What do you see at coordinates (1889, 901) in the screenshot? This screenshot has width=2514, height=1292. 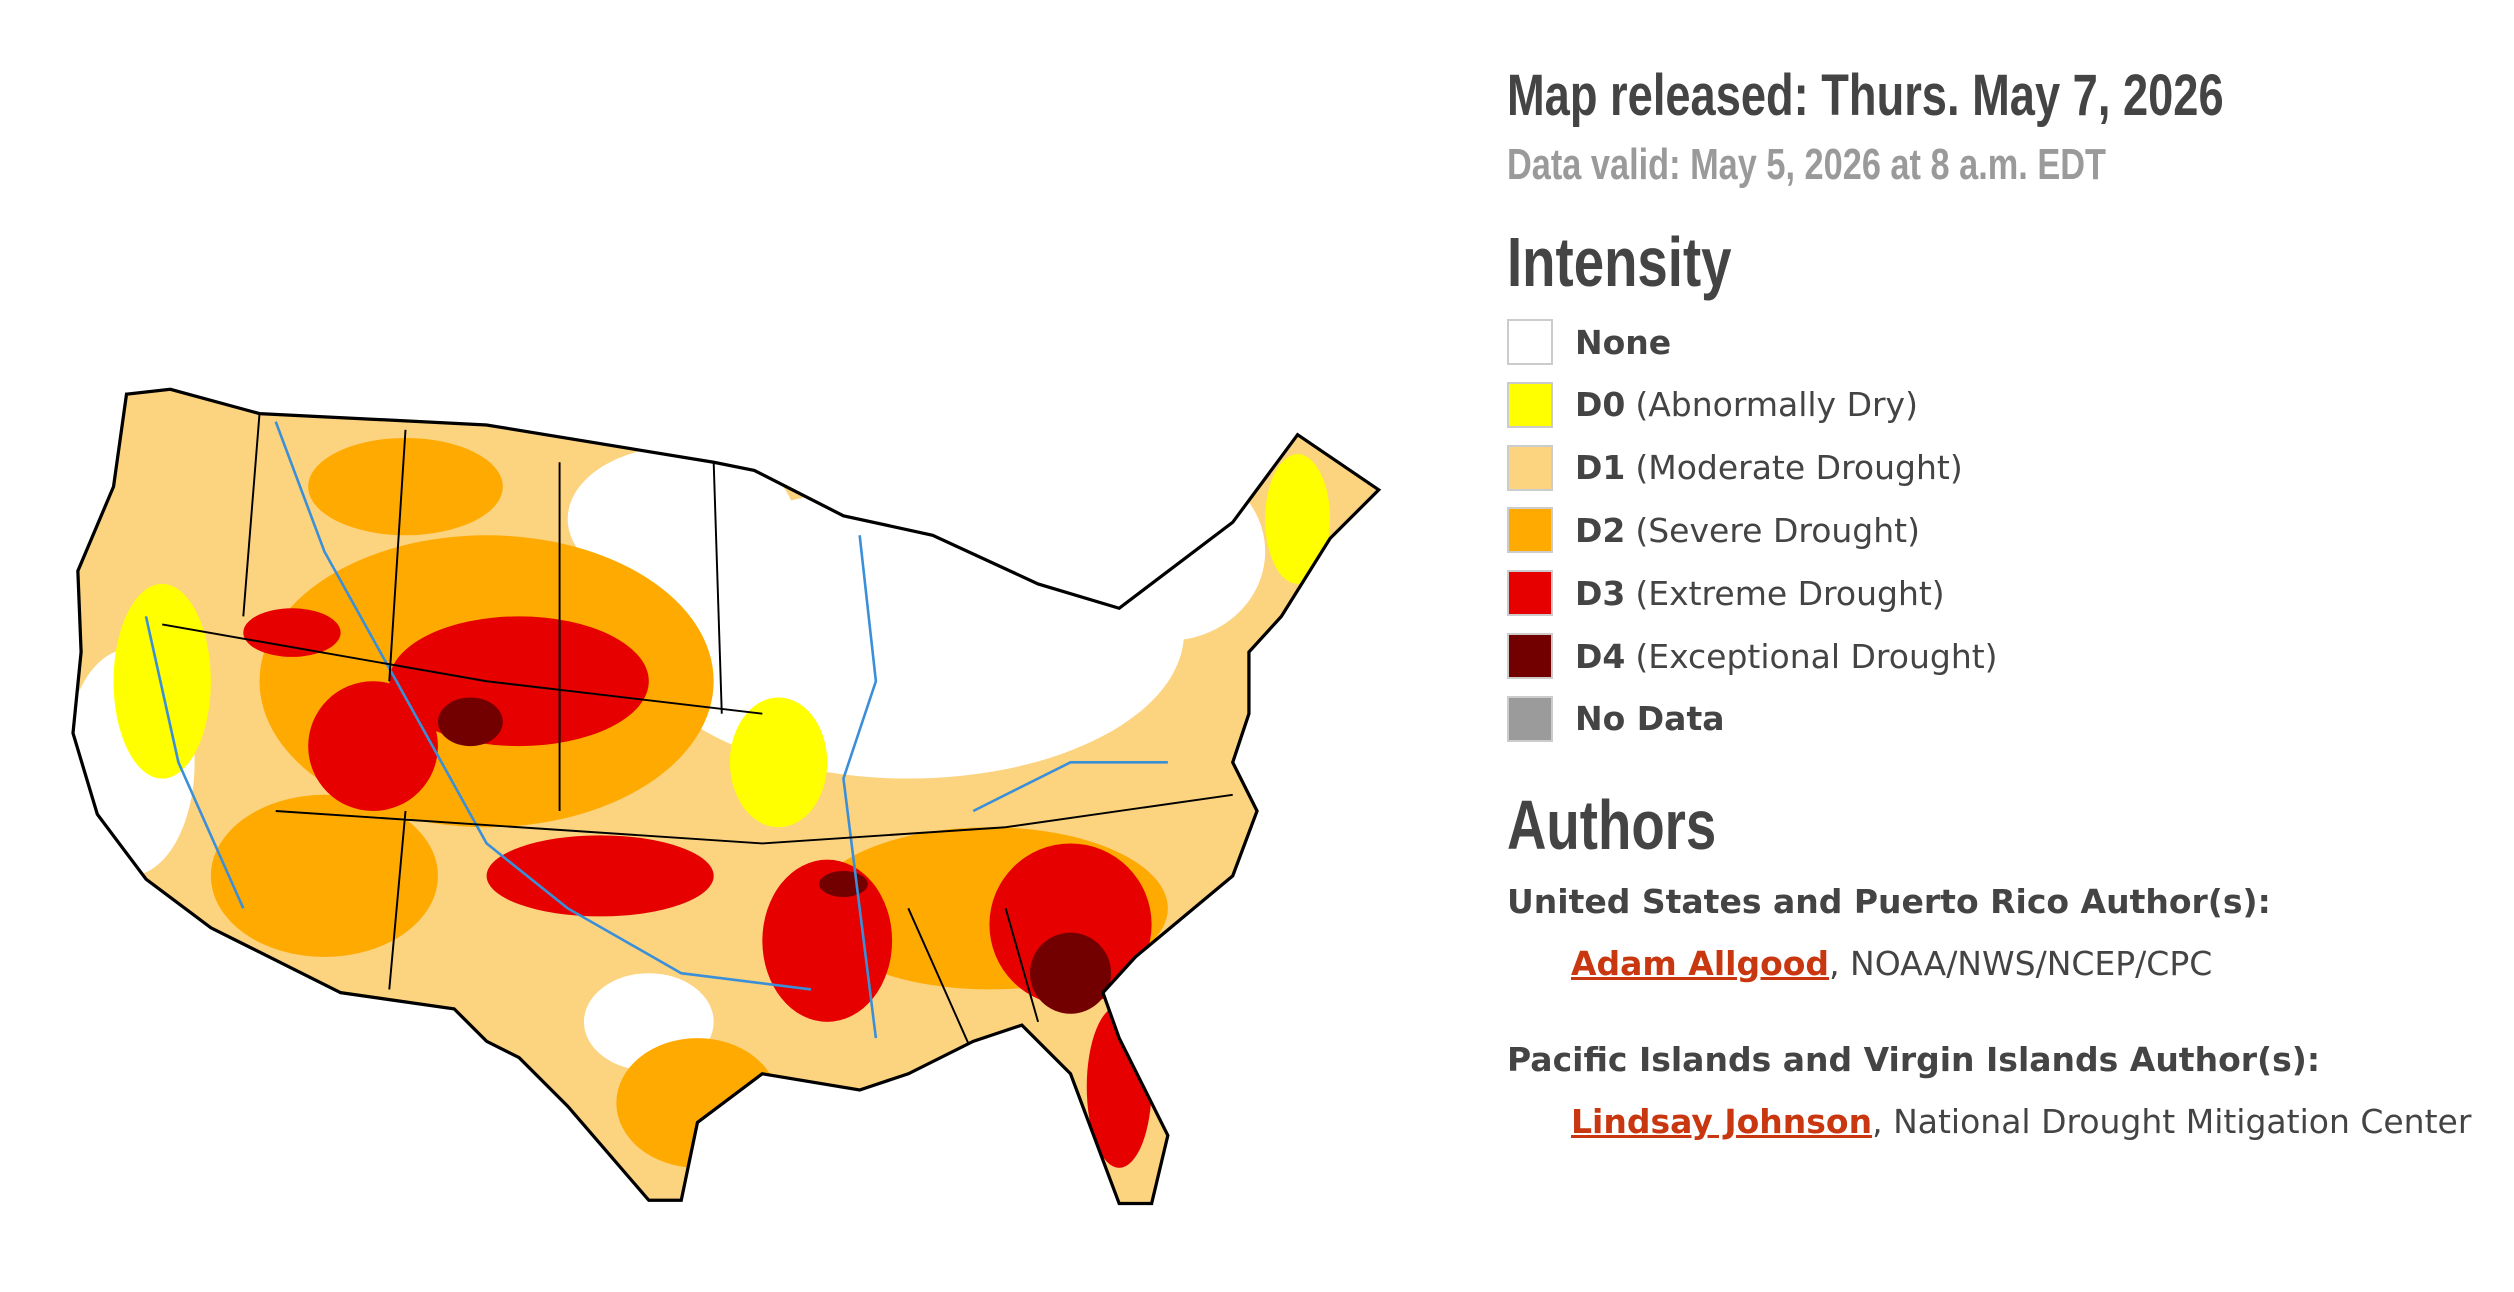 I see `author-heading: United States and Puerto Rico Author(s):` at bounding box center [1889, 901].